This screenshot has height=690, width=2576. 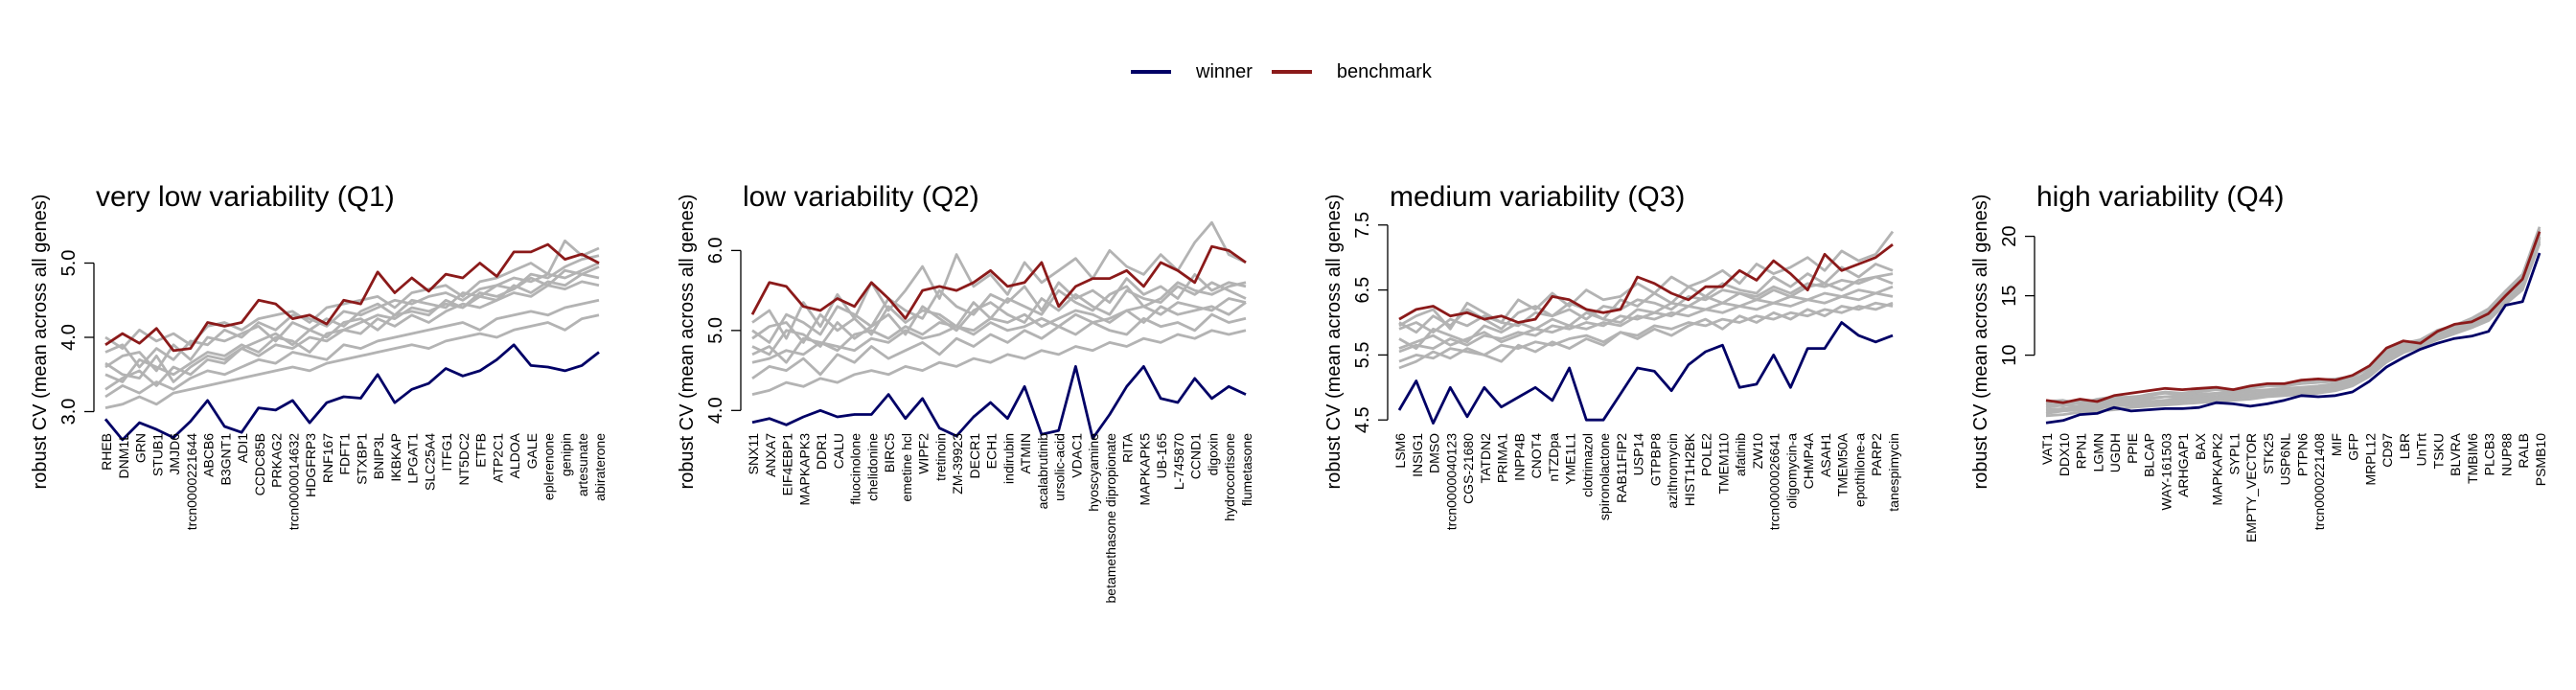 What do you see at coordinates (821, 451) in the screenshot?
I see `x-tick-label: DDR1` at bounding box center [821, 451].